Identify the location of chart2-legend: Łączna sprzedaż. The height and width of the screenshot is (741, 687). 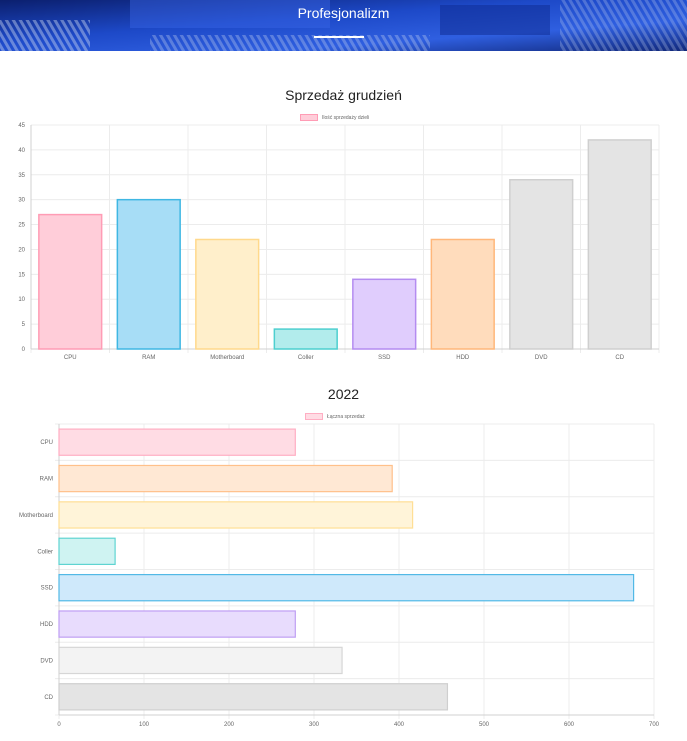
(335, 416).